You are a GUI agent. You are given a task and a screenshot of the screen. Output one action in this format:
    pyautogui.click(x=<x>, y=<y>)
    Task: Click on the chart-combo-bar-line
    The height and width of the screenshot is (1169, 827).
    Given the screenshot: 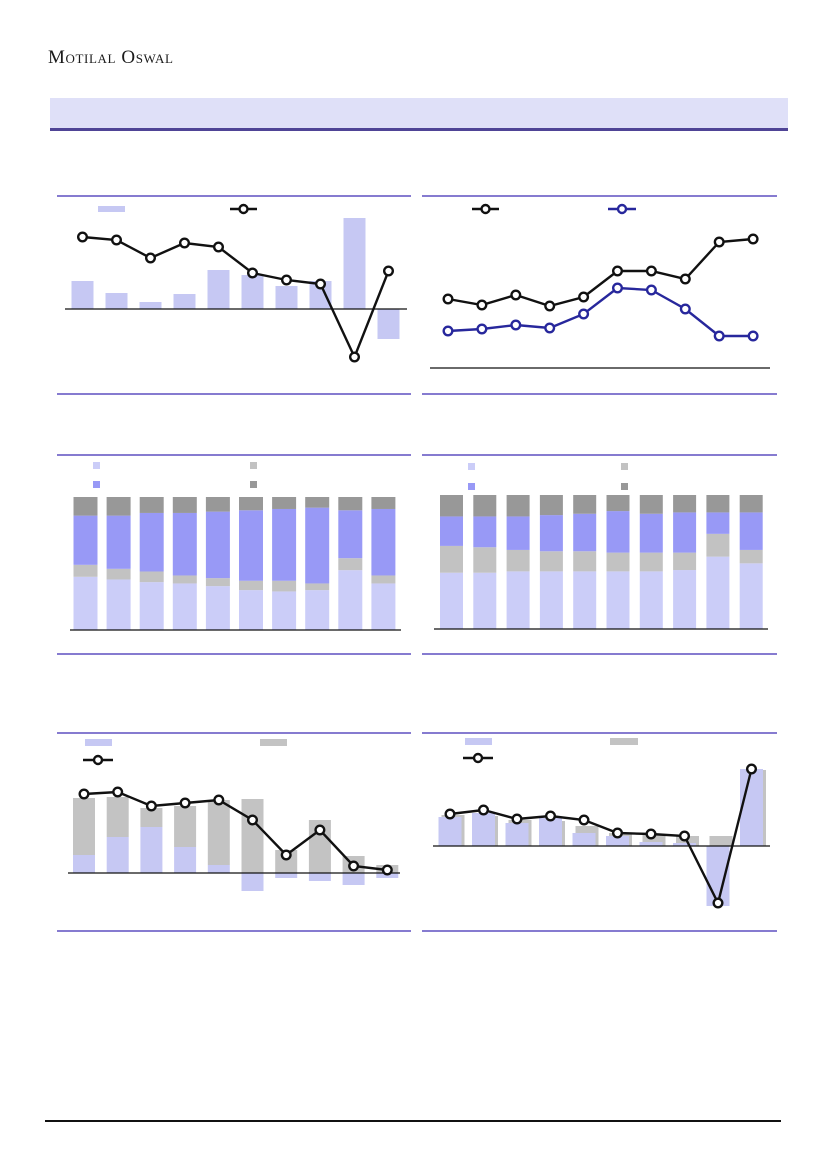 What is the action you would take?
    pyautogui.click(x=234, y=295)
    